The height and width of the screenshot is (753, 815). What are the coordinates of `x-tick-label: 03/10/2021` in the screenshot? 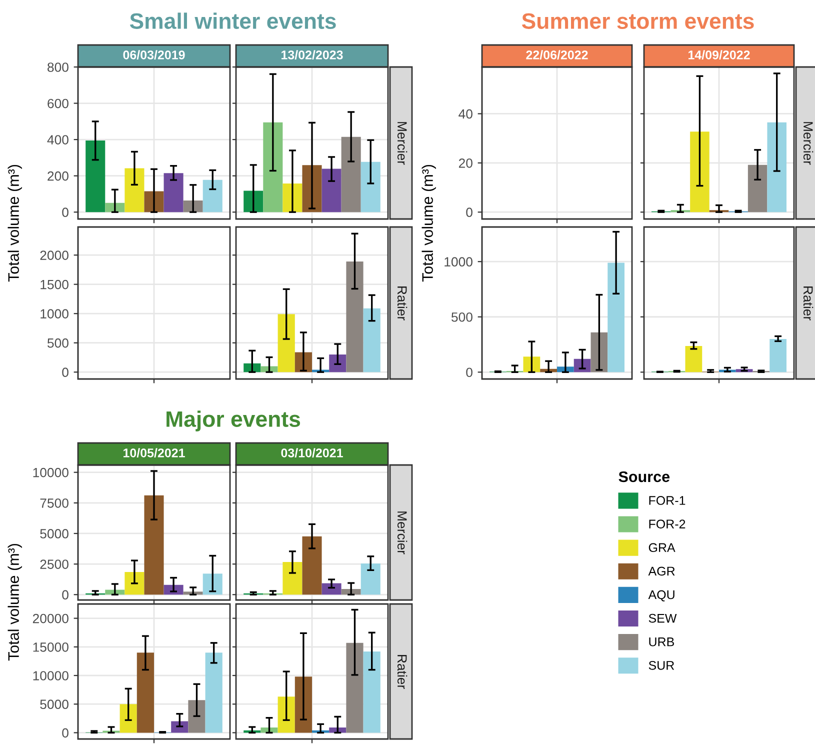 It's located at (312, 453).